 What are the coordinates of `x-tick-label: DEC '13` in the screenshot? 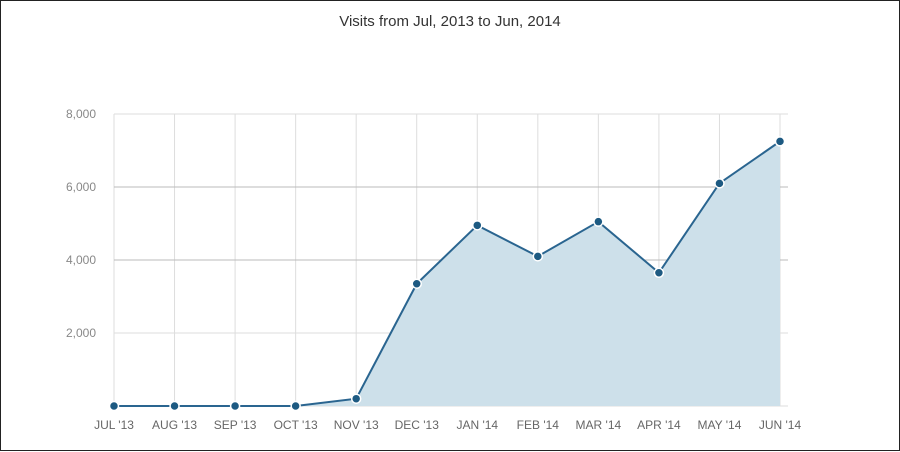 It's located at (417, 425).